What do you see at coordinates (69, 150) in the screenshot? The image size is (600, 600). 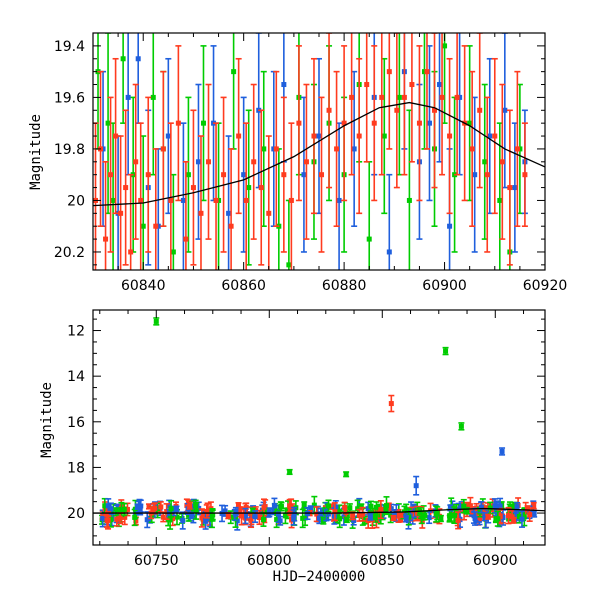 I see `top-ytick-label: 19.8` at bounding box center [69, 150].